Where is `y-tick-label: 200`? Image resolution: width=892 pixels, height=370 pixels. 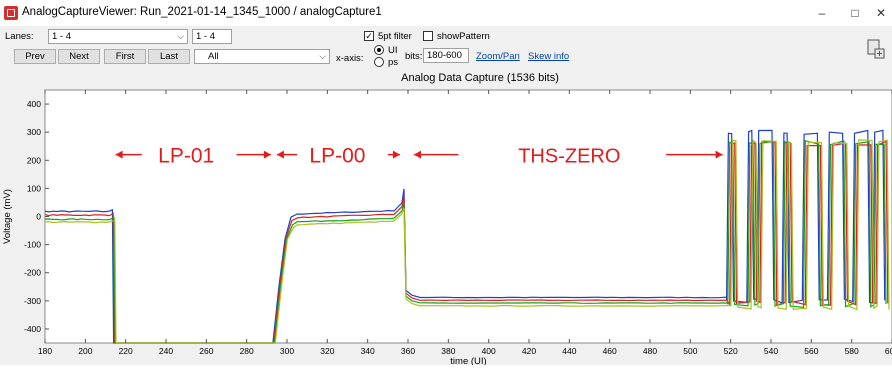 y-tick-label: 200 is located at coordinates (34, 160).